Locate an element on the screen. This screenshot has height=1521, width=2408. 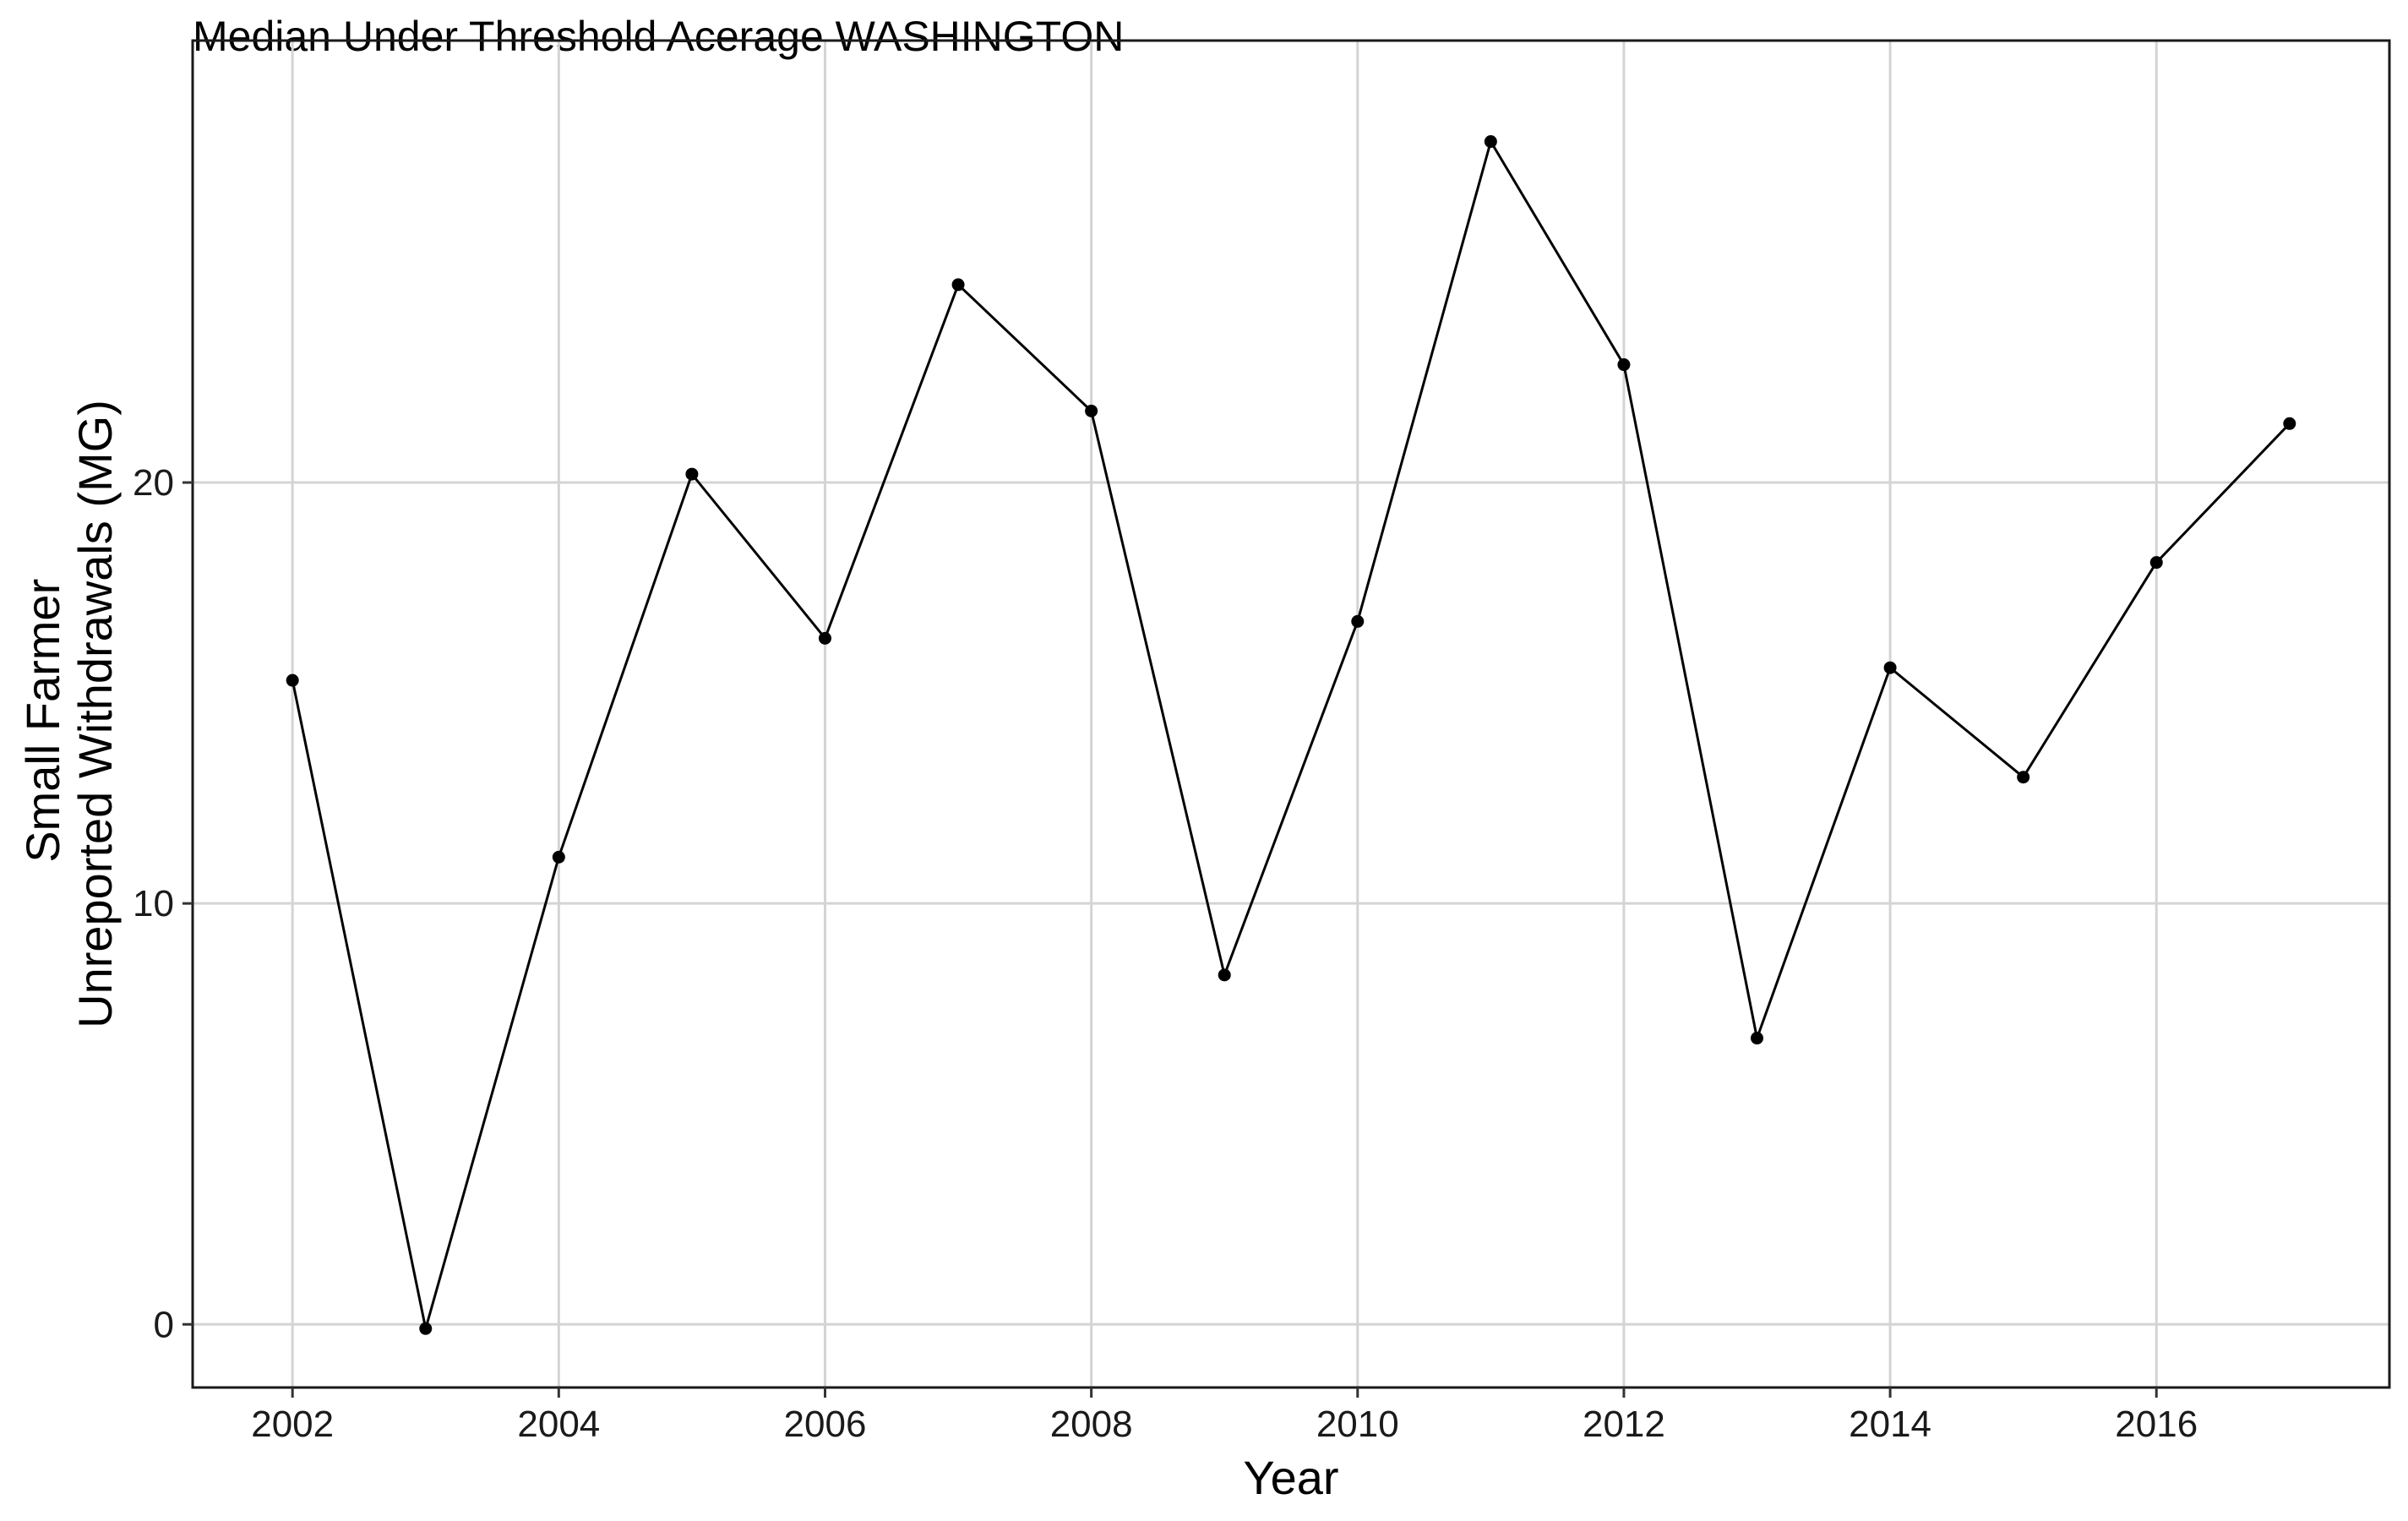
data-point-2008 is located at coordinates (1091, 410).